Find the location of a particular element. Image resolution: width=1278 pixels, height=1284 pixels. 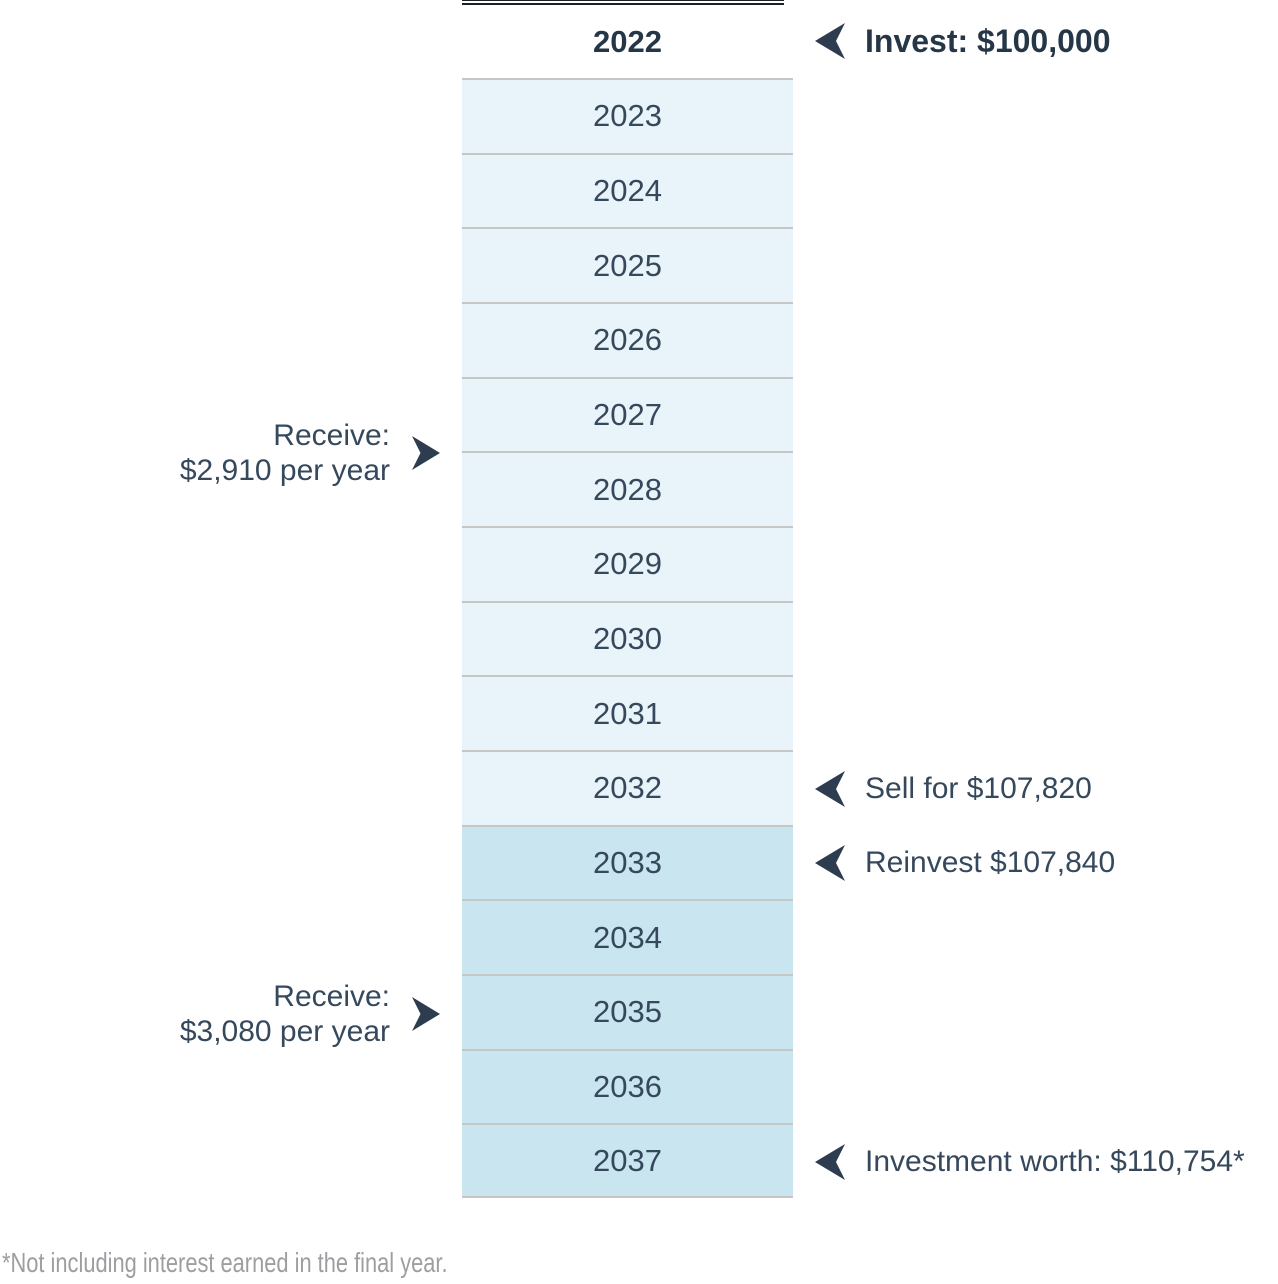

table-row: 2025 is located at coordinates (627, 264).